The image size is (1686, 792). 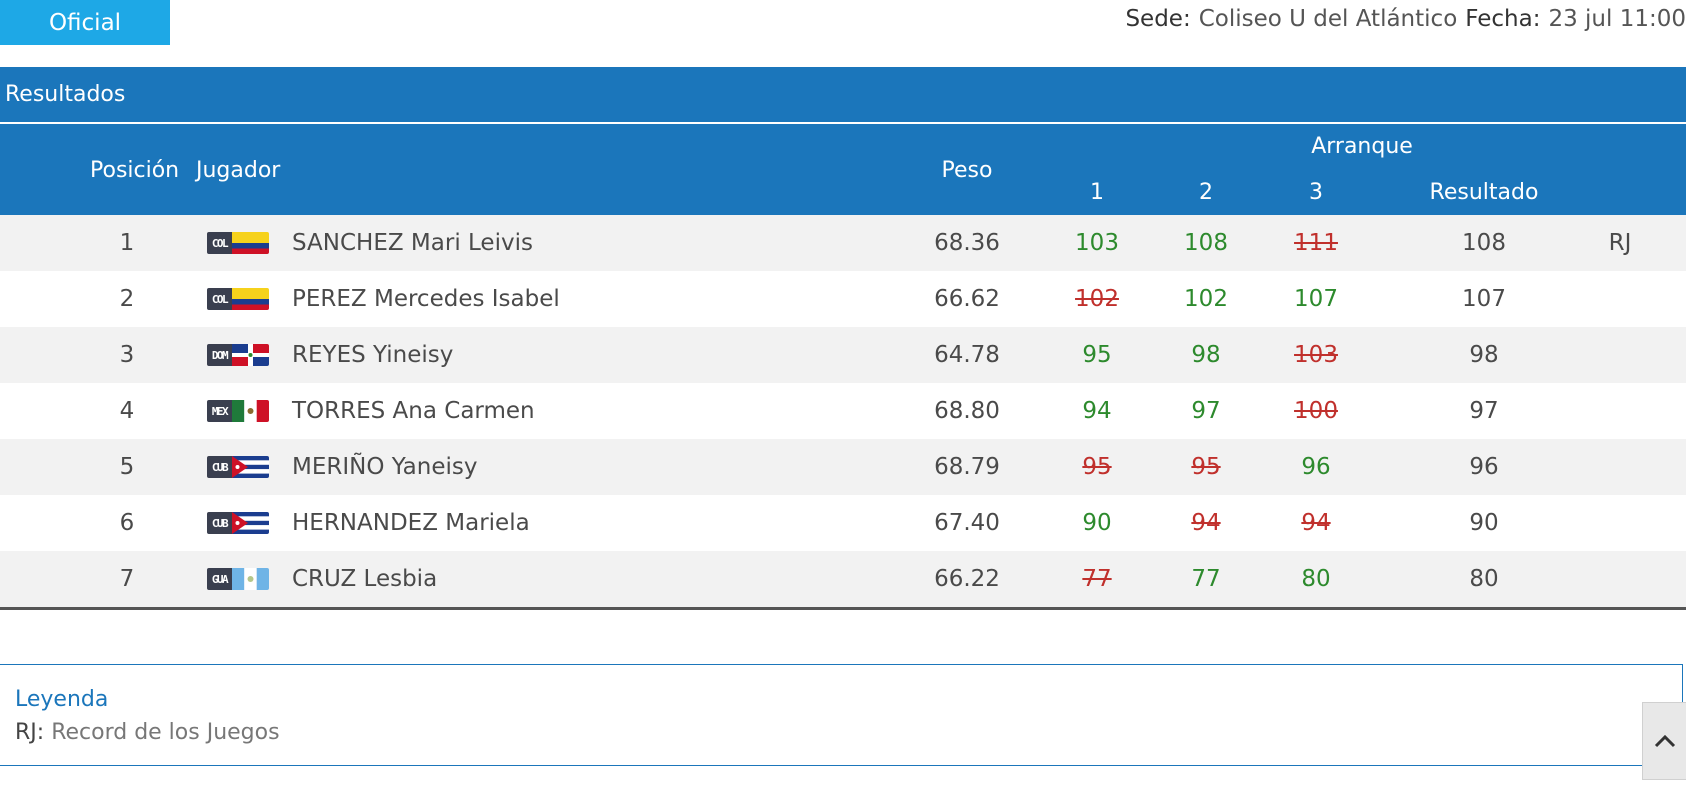 I want to click on attempt-1-cell: 94, so click(x=1097, y=411).